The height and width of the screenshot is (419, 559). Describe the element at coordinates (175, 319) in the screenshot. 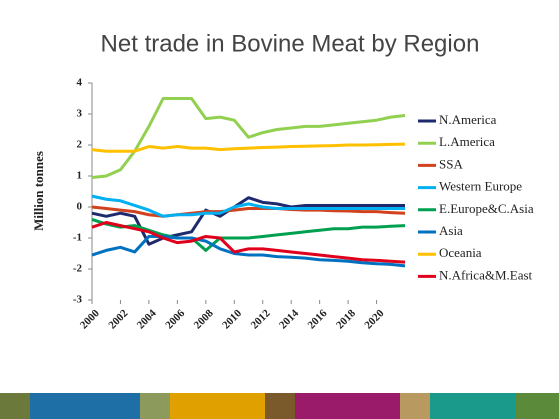

I see `x-tick-label: 2006` at that location.